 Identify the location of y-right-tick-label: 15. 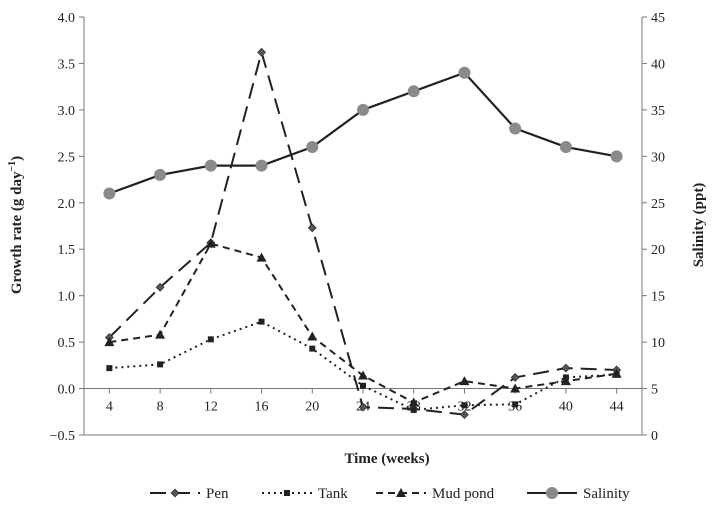
(658, 297).